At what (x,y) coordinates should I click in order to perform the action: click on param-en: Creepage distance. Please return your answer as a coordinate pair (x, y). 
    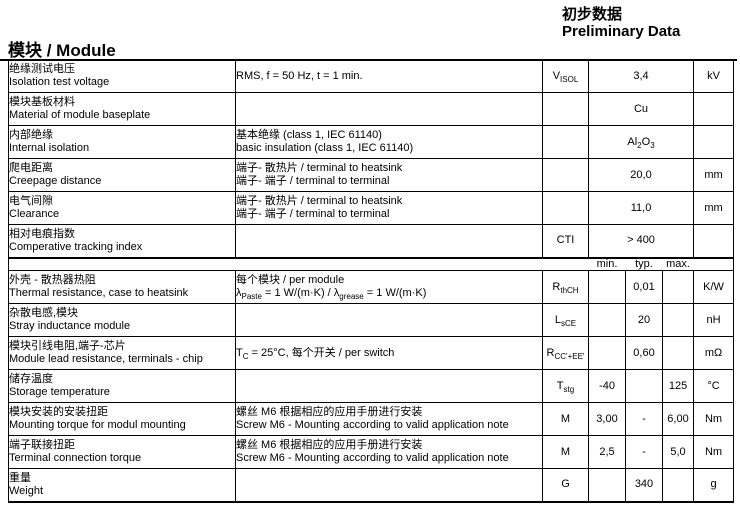
    Looking at the image, I should click on (55, 181).